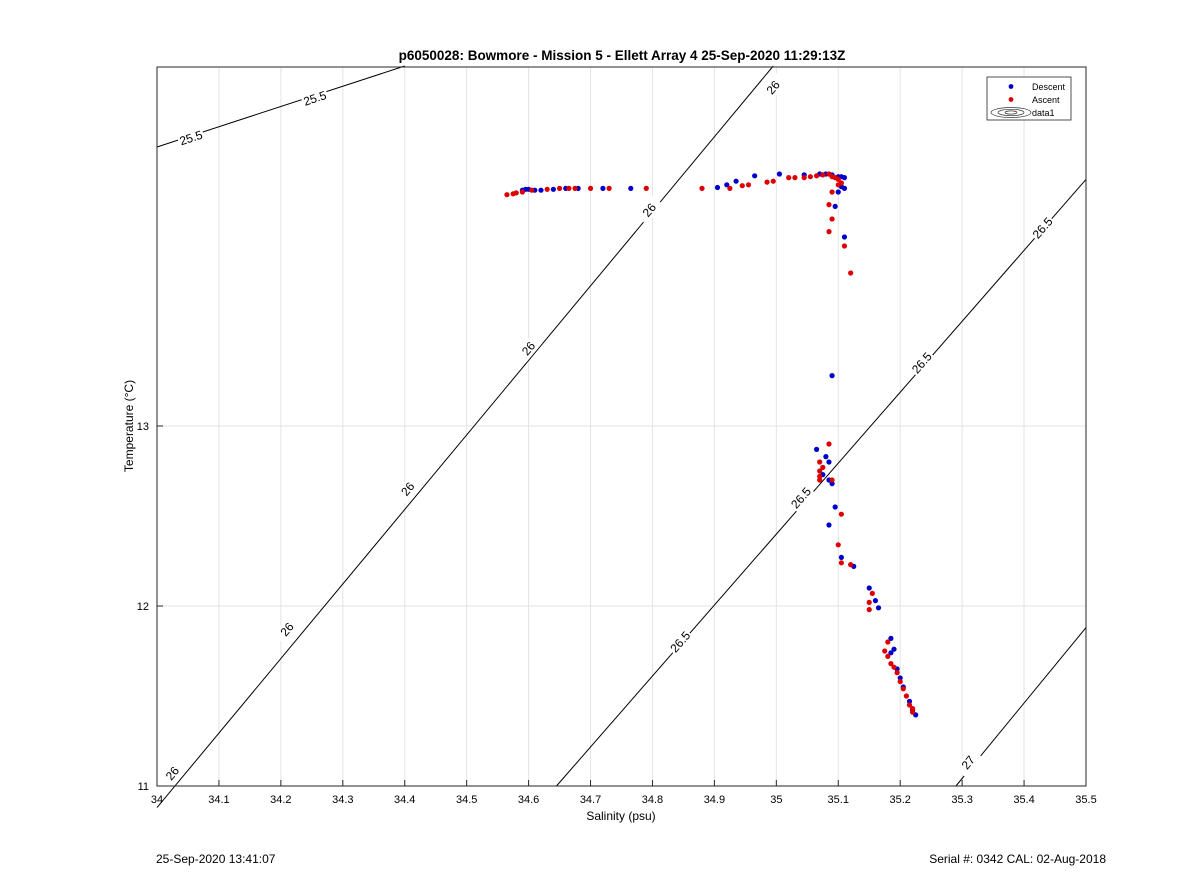 The image size is (1200, 885). Describe the element at coordinates (1043, 113) in the screenshot. I see `legend-data1-label: data1` at that location.